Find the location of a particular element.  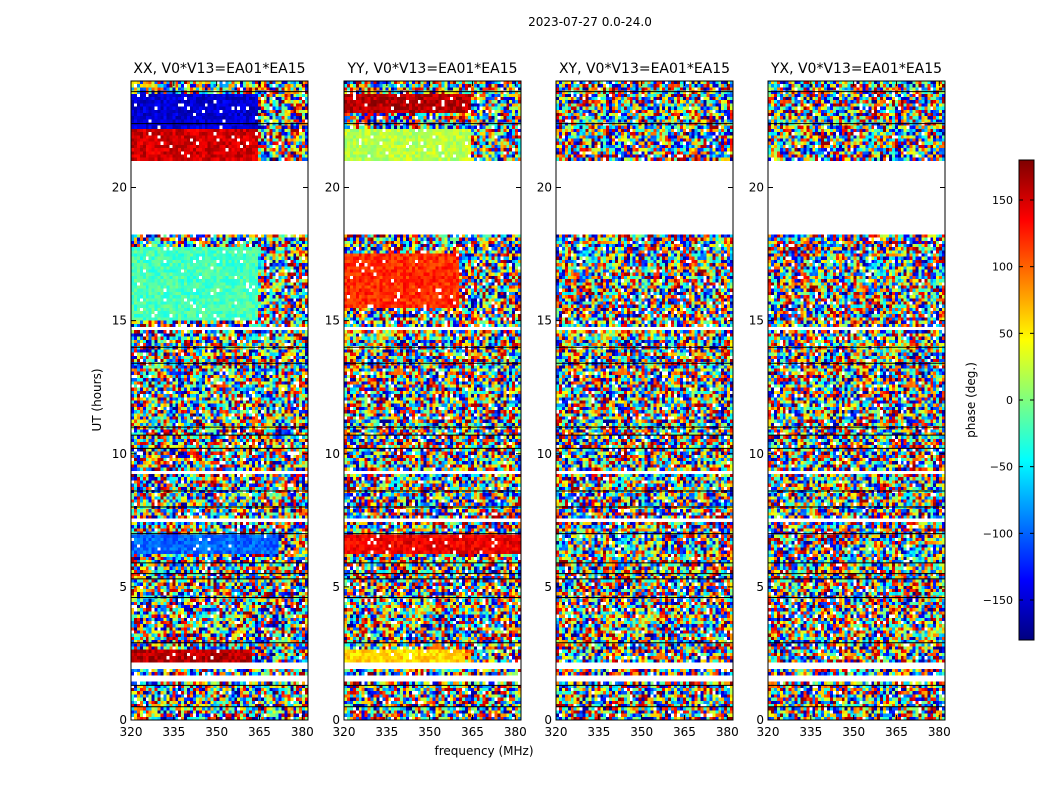

colorbar-tick-label: −100 is located at coordinates (998, 533).